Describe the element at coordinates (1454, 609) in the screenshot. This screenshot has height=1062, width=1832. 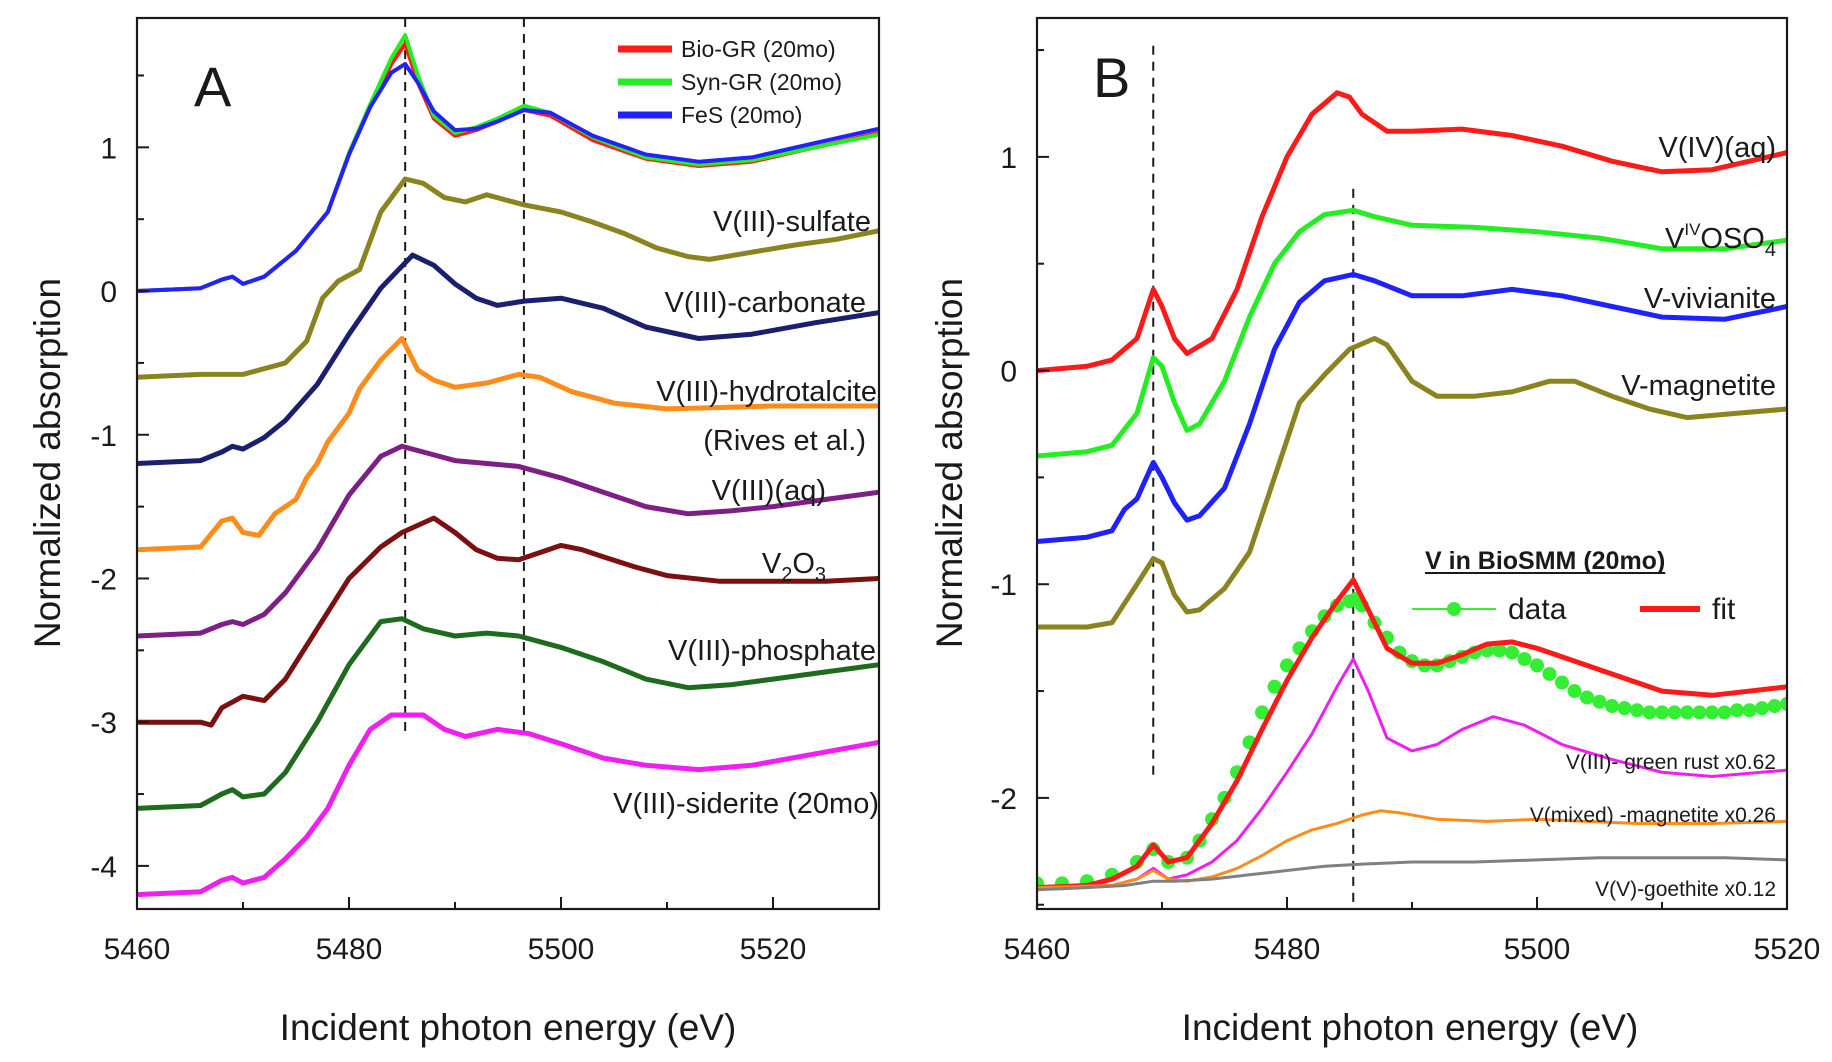
I see `legend-marker-data` at that location.